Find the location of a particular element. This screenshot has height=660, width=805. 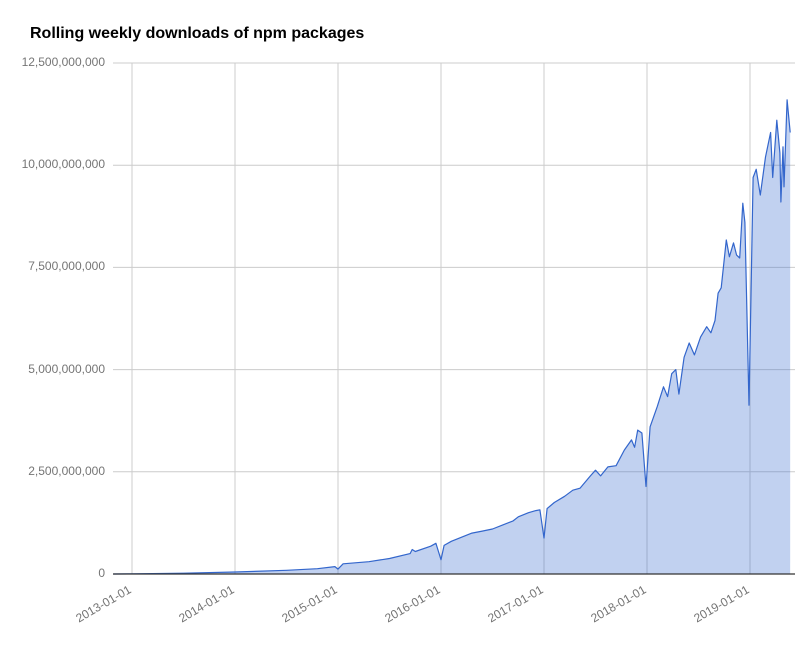

x-tick-label: 2013-01-01 is located at coordinates (103, 603).